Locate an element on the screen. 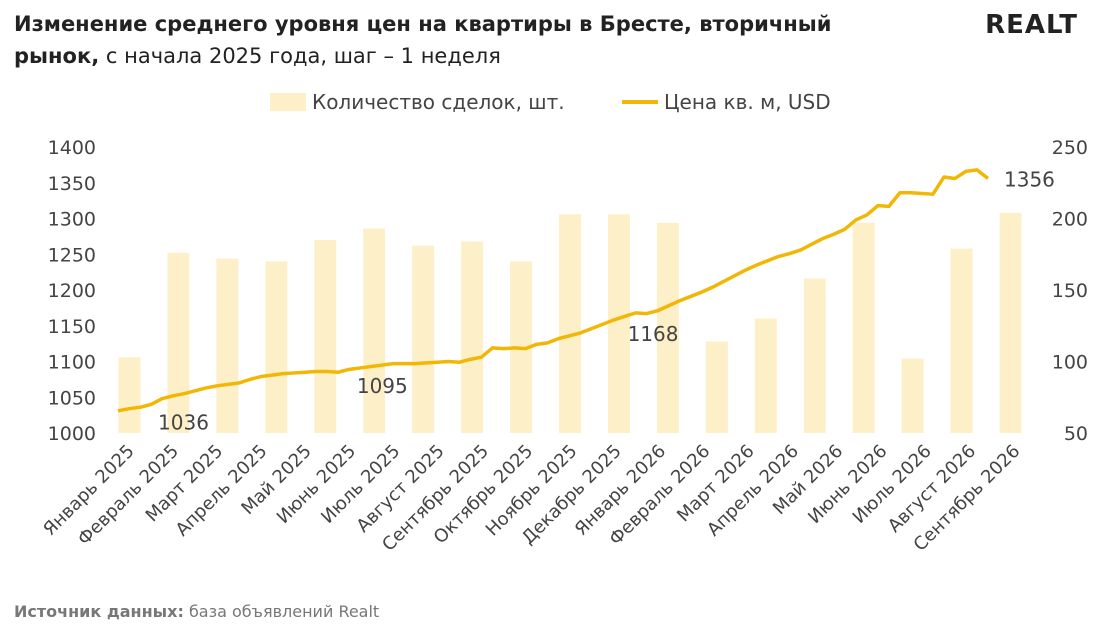 The height and width of the screenshot is (636, 1100). source: Источник данных: база объявлений Realt is located at coordinates (196, 611).